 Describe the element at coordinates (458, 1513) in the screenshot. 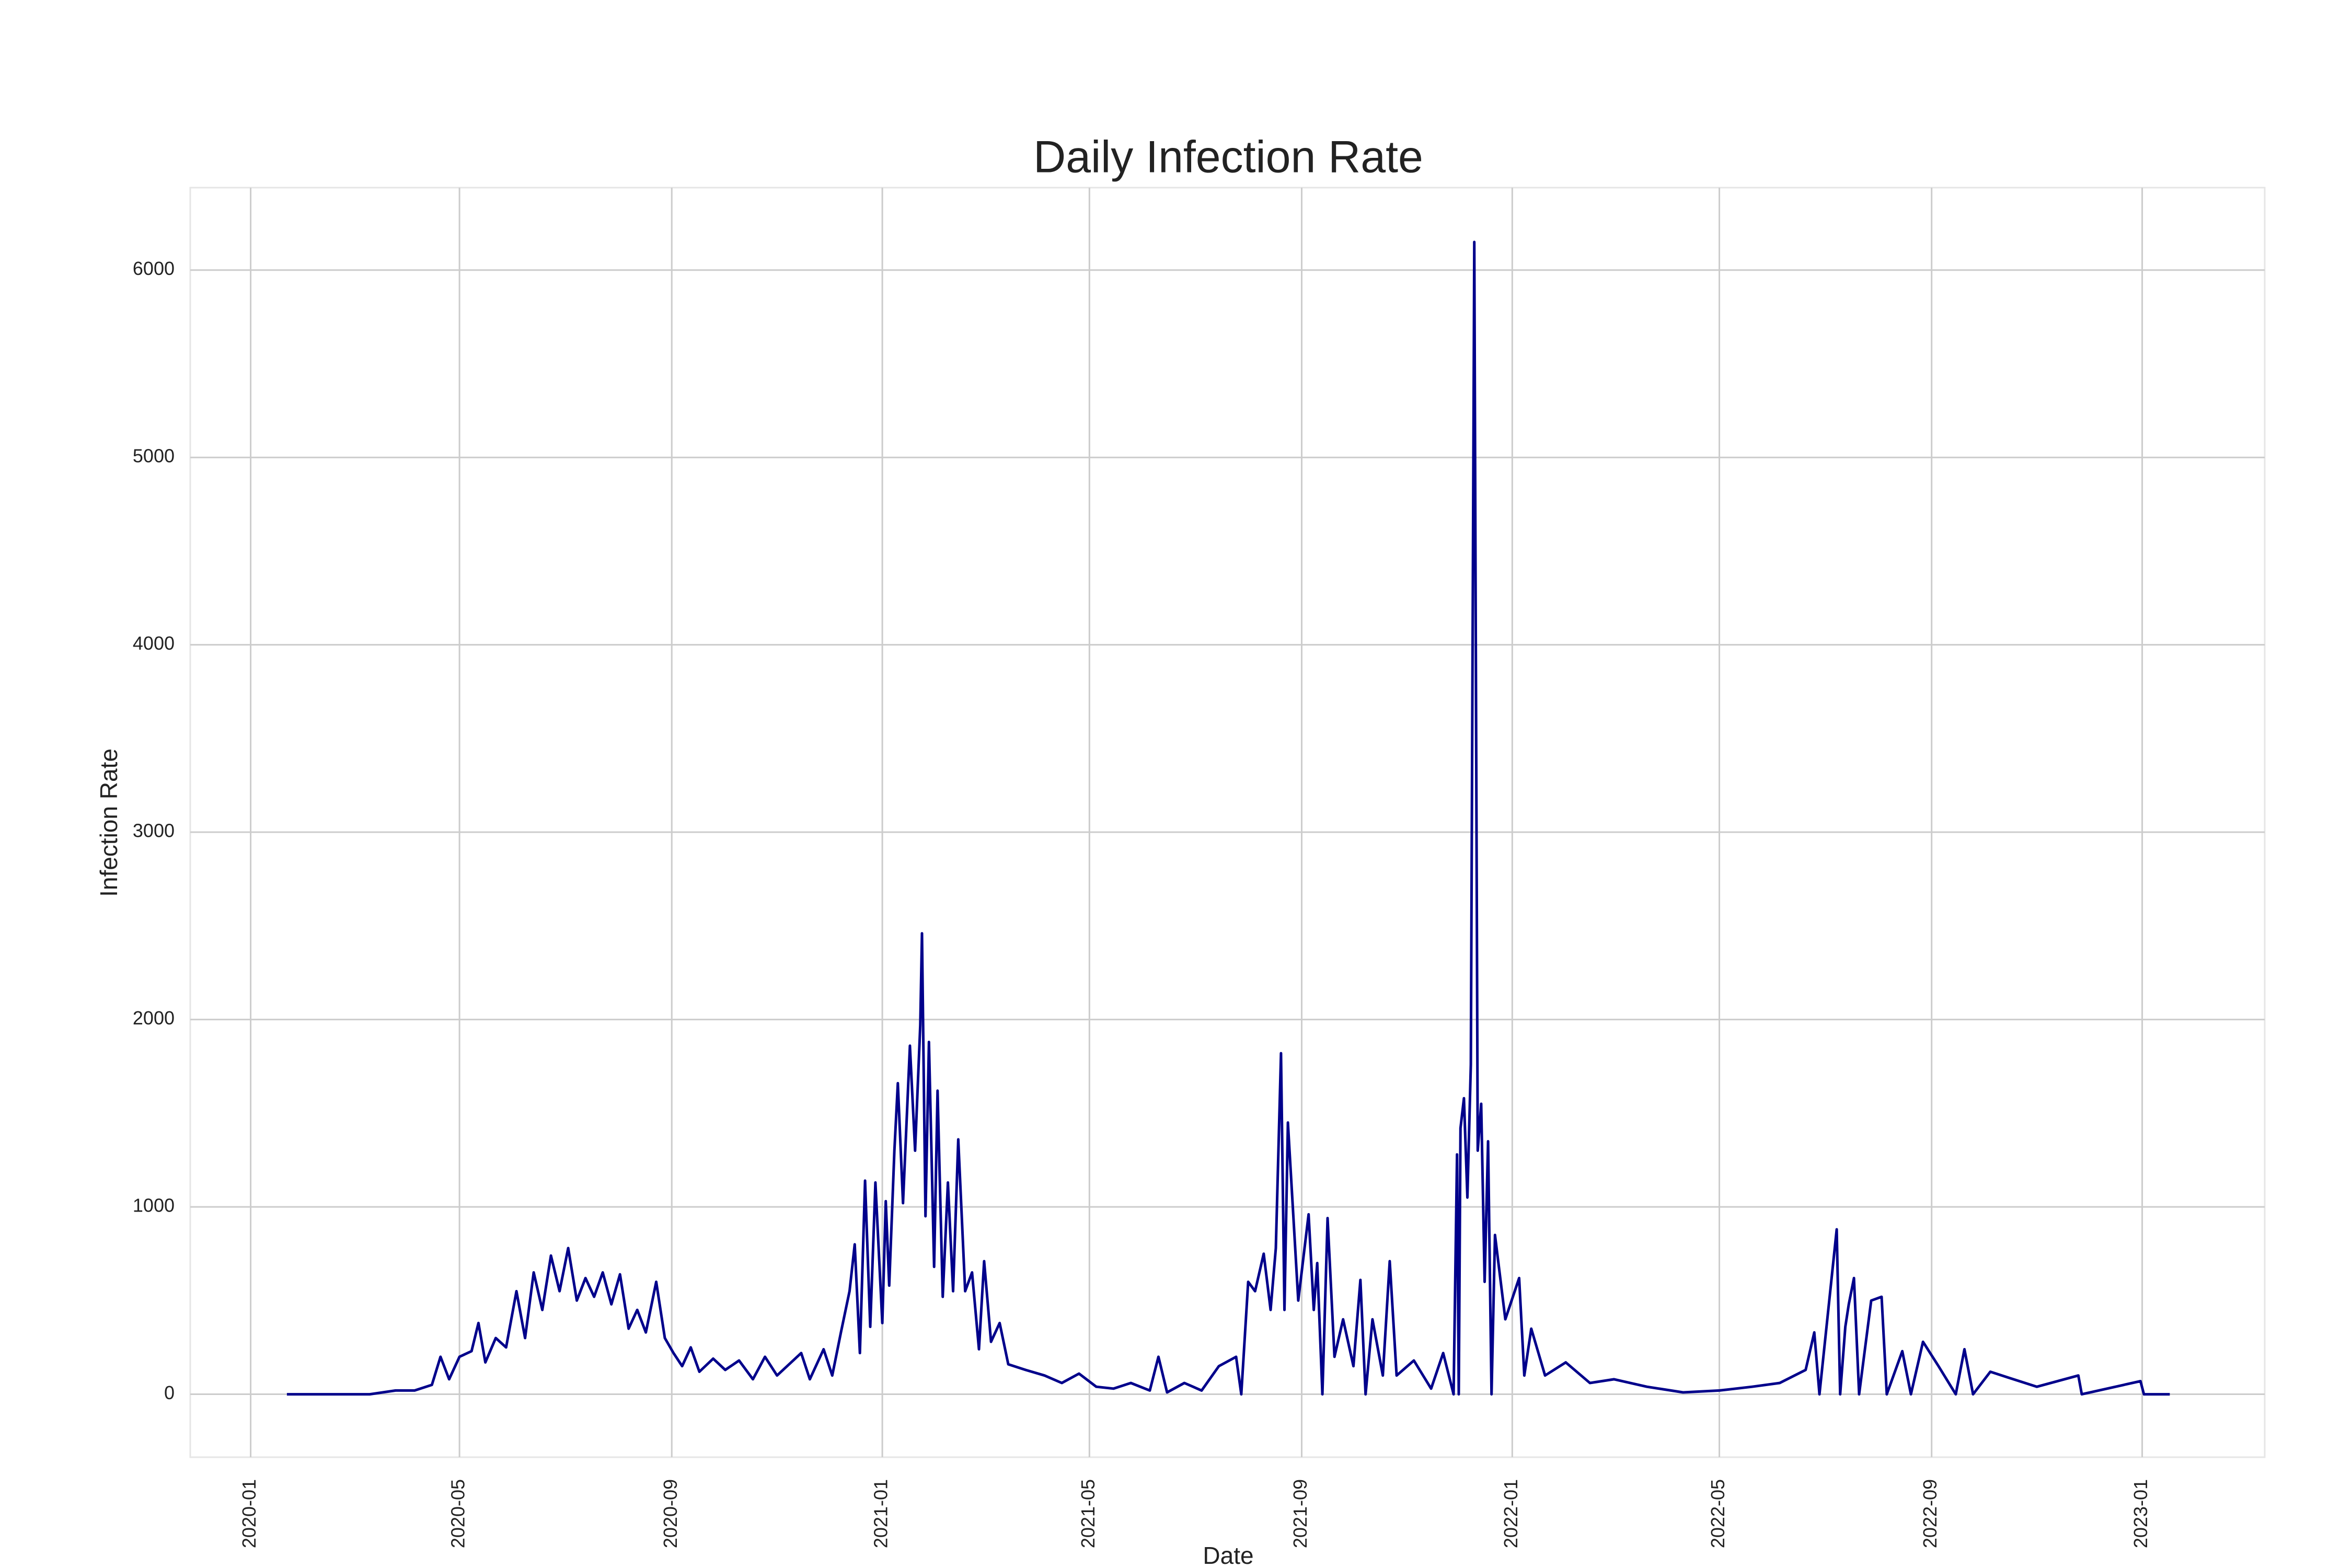

I see `x-tick-label: 2020-05` at that location.